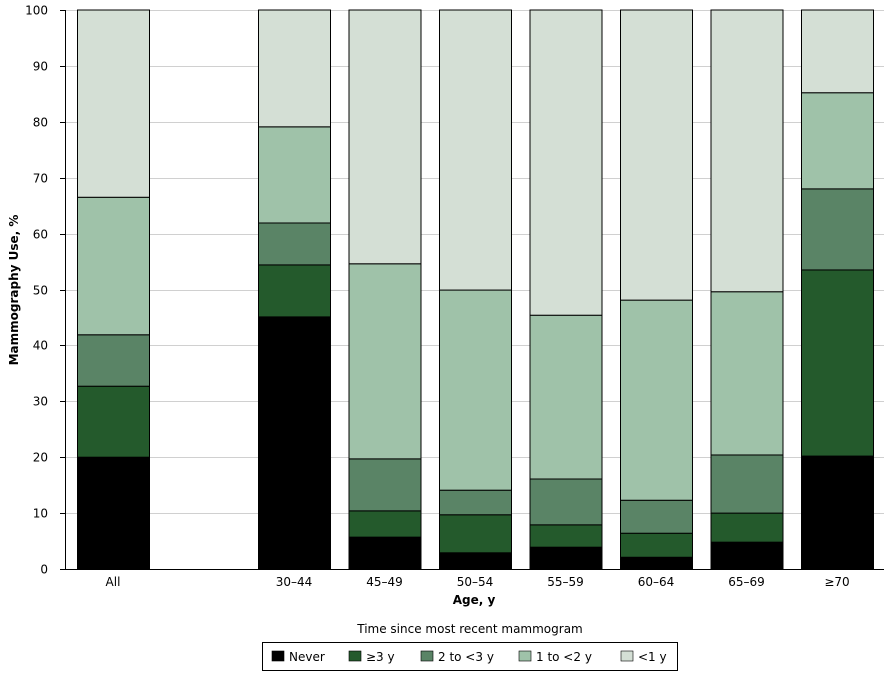  Describe the element at coordinates (564, 657) in the screenshot. I see `legend-label: 1 to <2 y` at that location.